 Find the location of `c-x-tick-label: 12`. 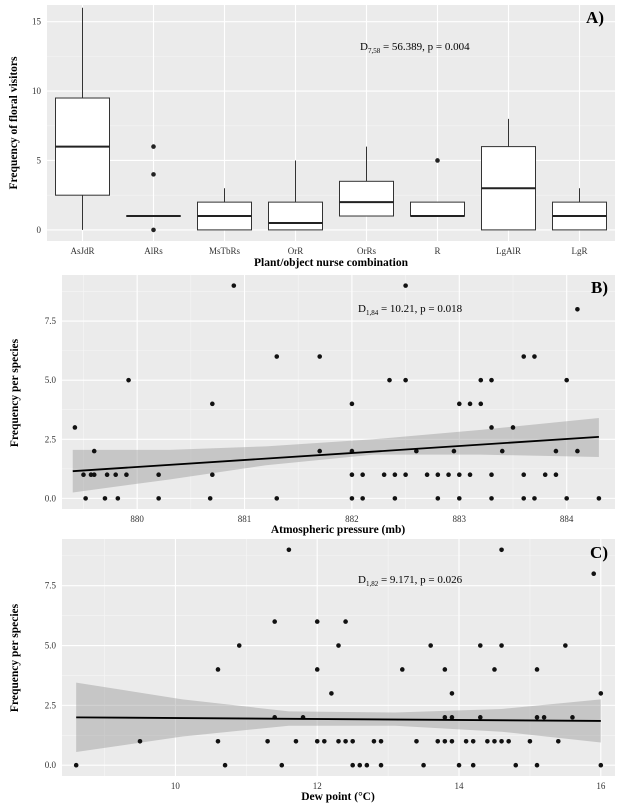

c-x-tick-label: 12 is located at coordinates (317, 786).